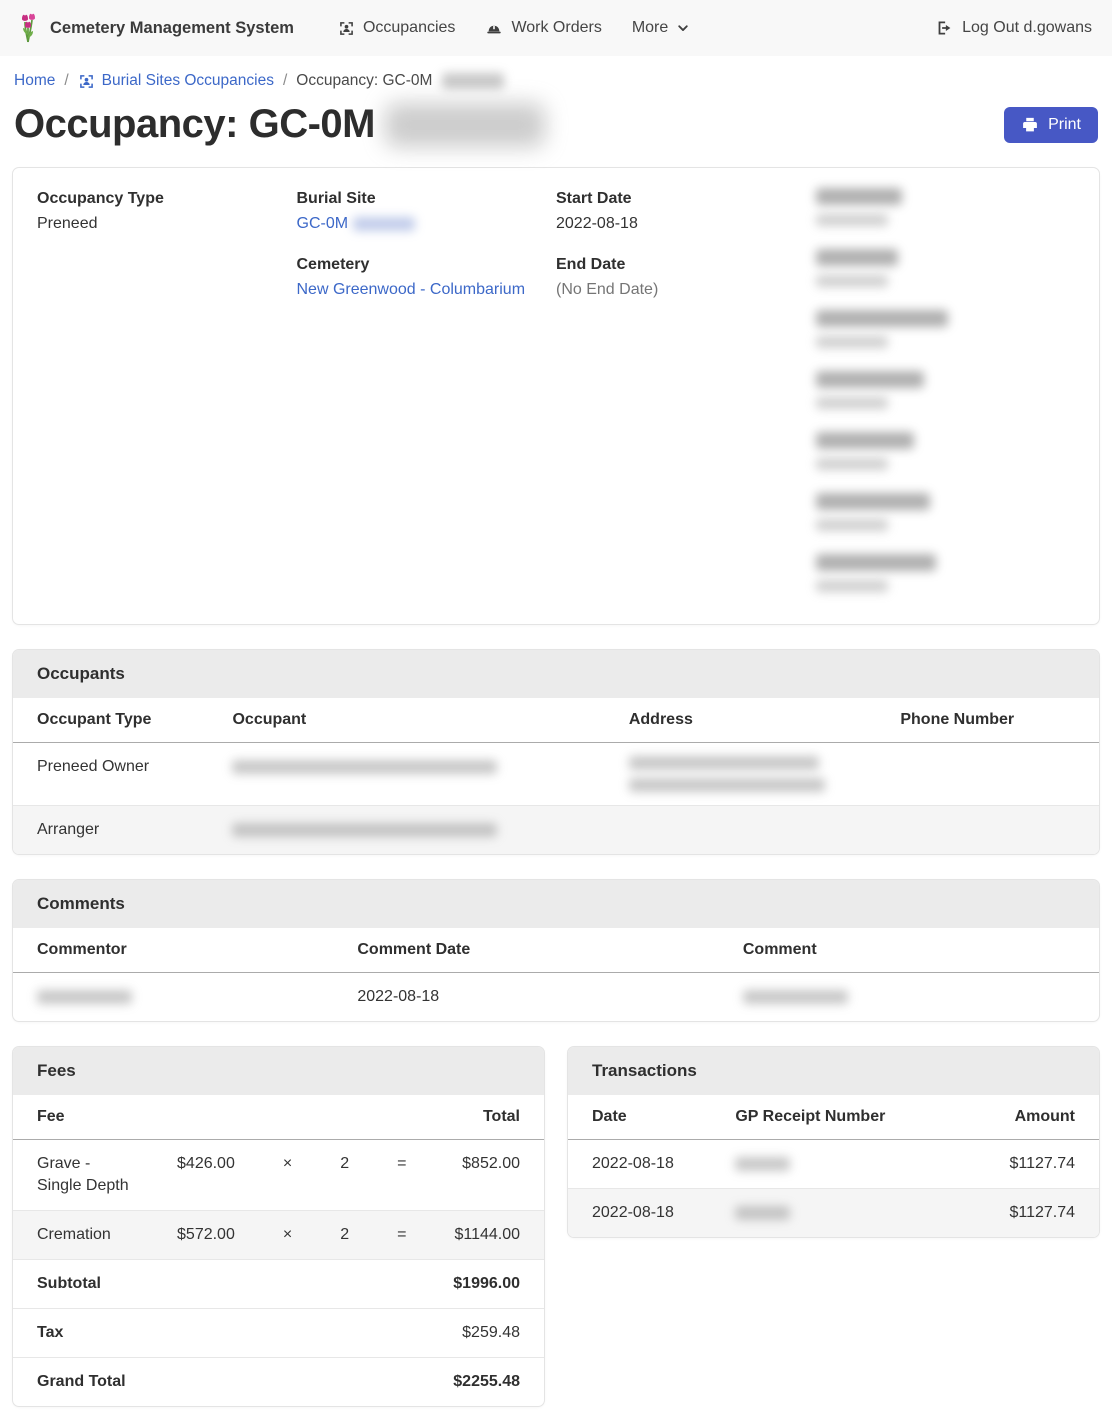 Image resolution: width=1112 pixels, height=1420 pixels. Describe the element at coordinates (187, 80) in the screenshot. I see `breadcrumb-occupancies-label: Burial Sites Occupancies` at that location.